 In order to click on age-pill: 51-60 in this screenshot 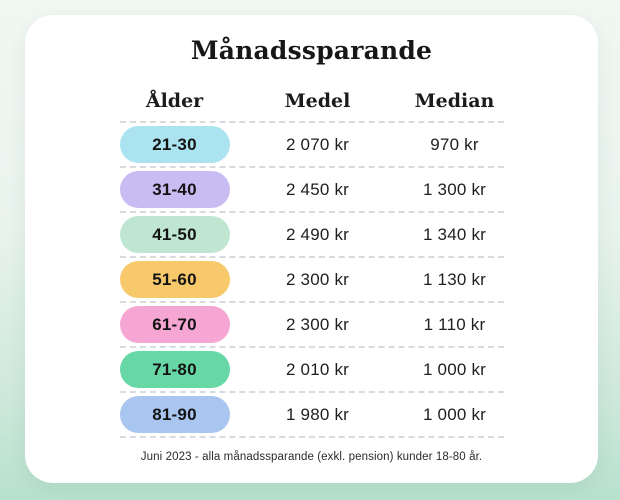, I will do `click(174, 279)`.